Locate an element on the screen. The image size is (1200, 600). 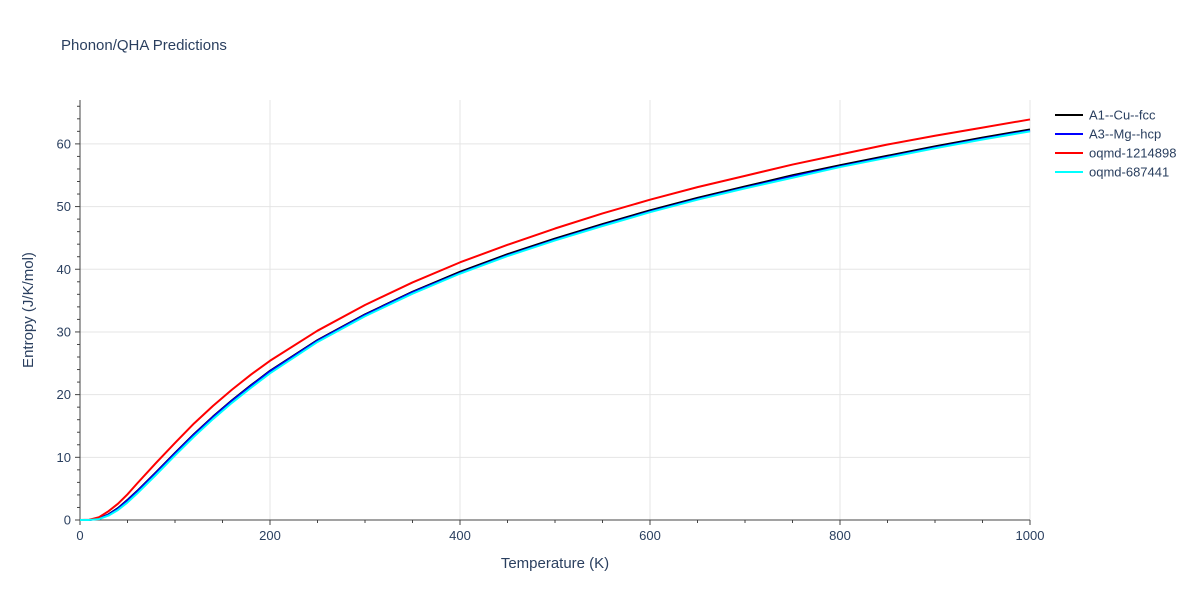
x-tick-label: 800 is located at coordinates (840, 535).